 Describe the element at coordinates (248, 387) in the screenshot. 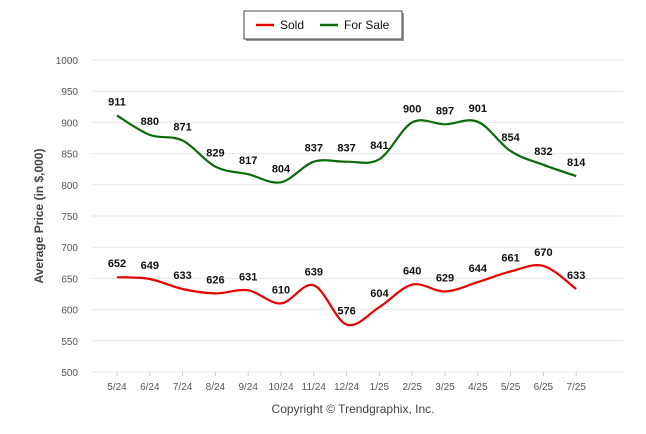

I see `x-tick-label: 9/24` at that location.